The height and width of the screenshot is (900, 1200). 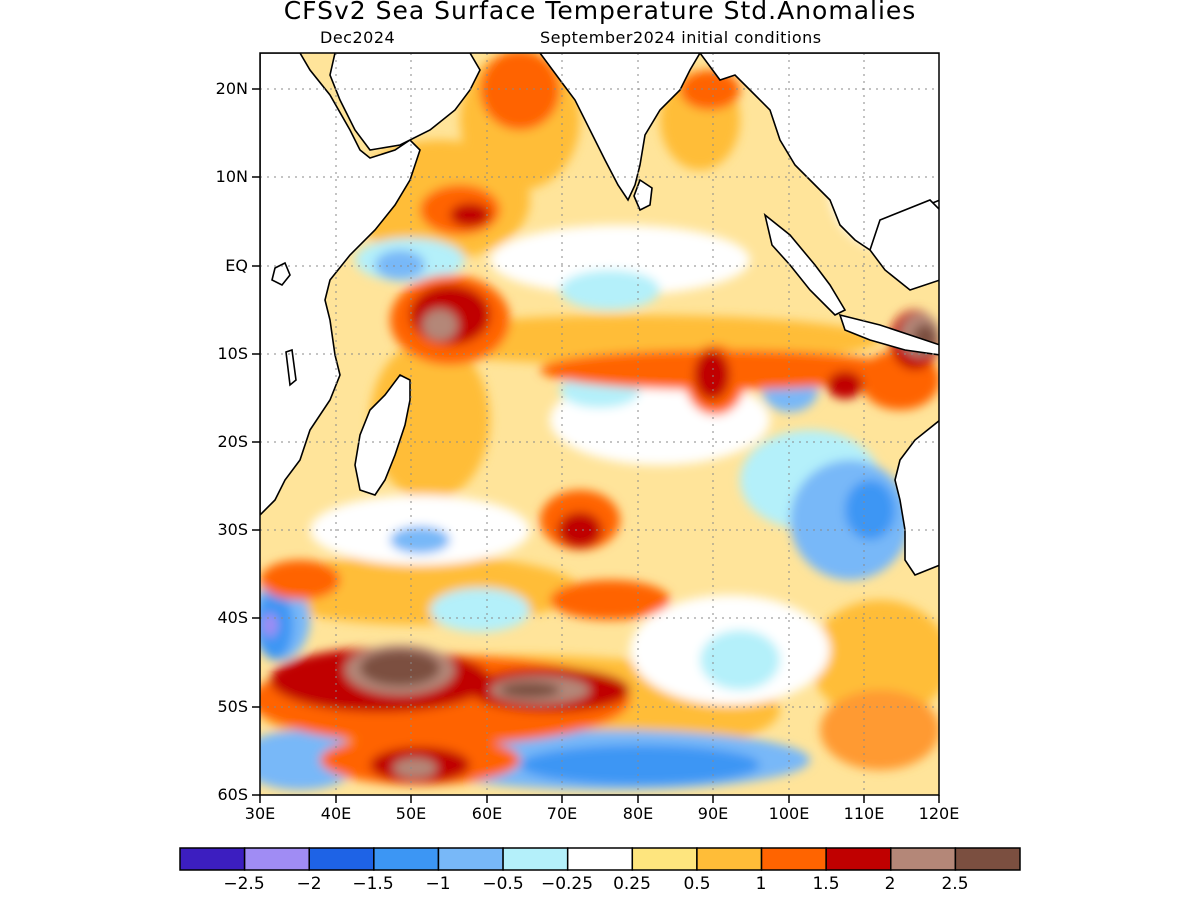 I want to click on lat-label-eq: EQ, so click(x=236, y=265).